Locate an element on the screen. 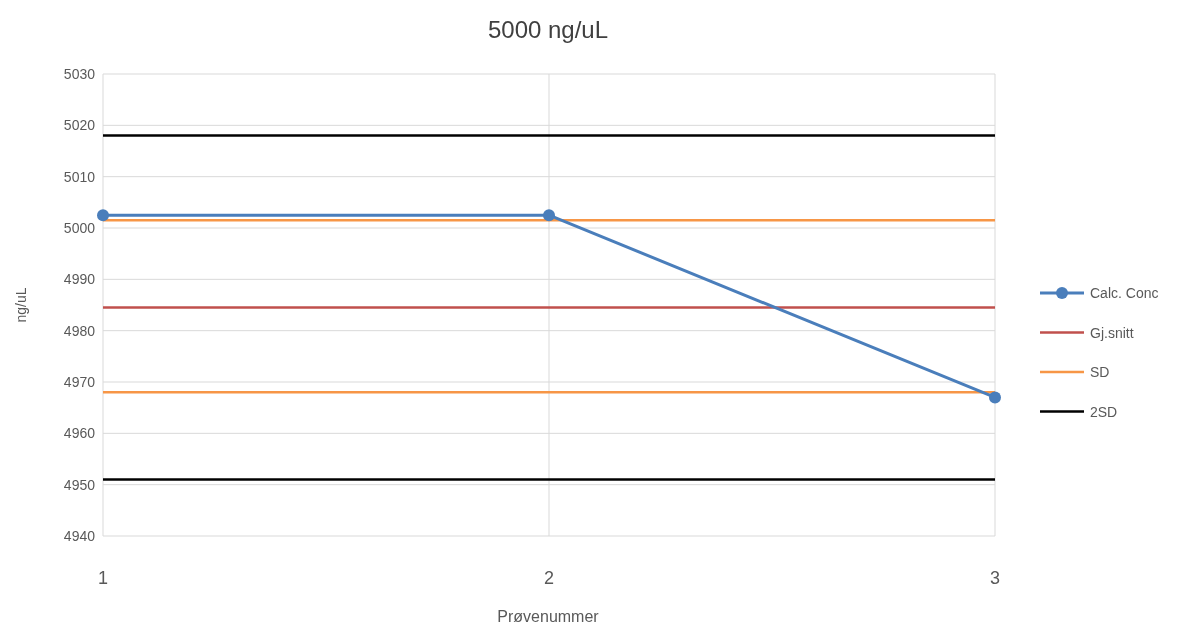  x-tick-label: 1 is located at coordinates (103, 578).